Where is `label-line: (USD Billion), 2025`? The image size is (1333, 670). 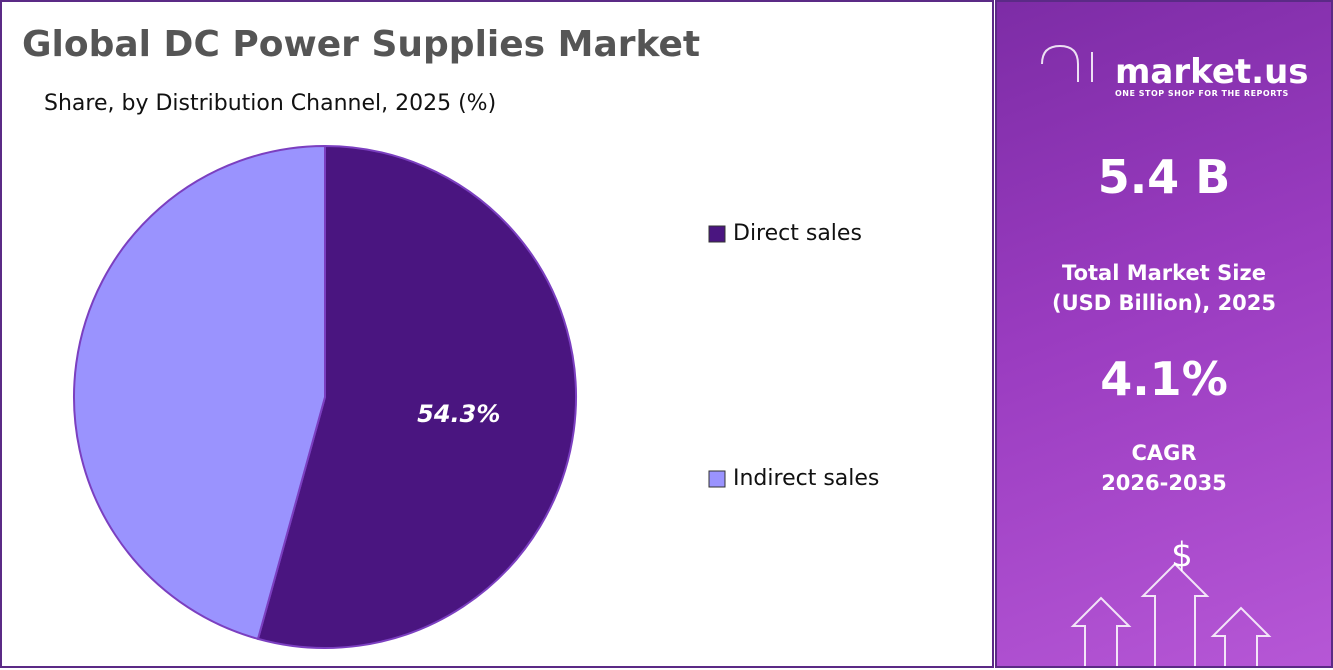
label-line: (USD Billion), 2025 is located at coordinates (1164, 303).